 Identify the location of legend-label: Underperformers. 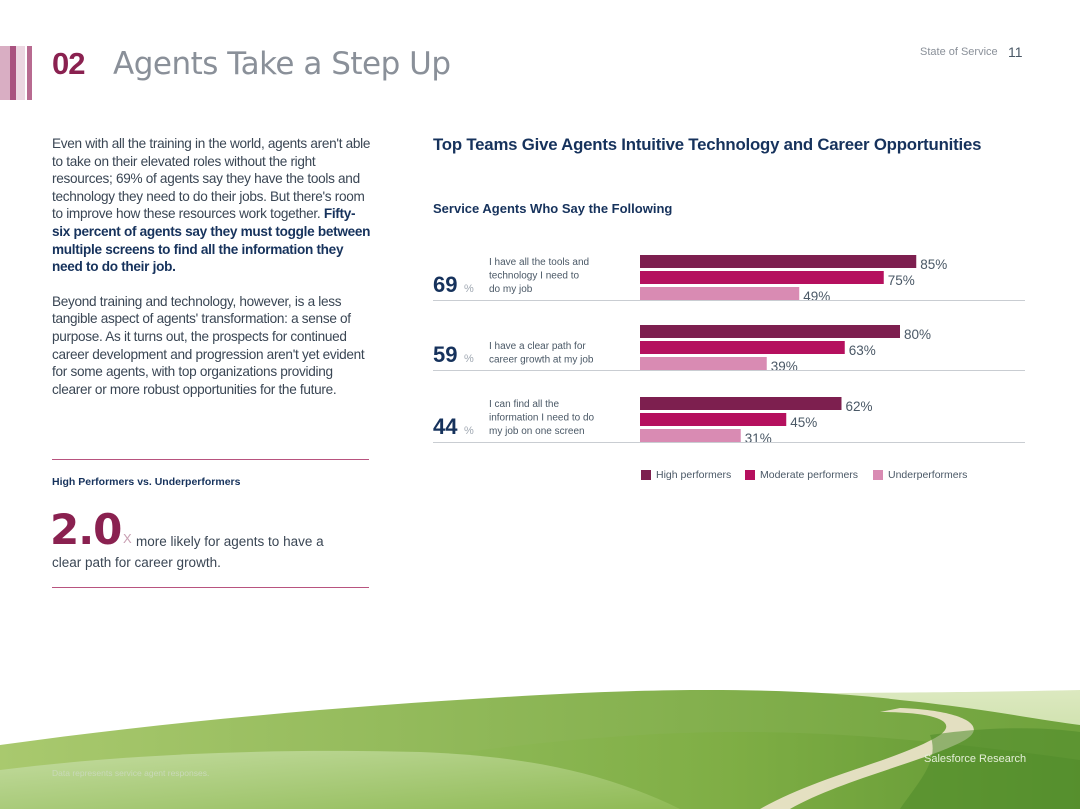
(928, 475).